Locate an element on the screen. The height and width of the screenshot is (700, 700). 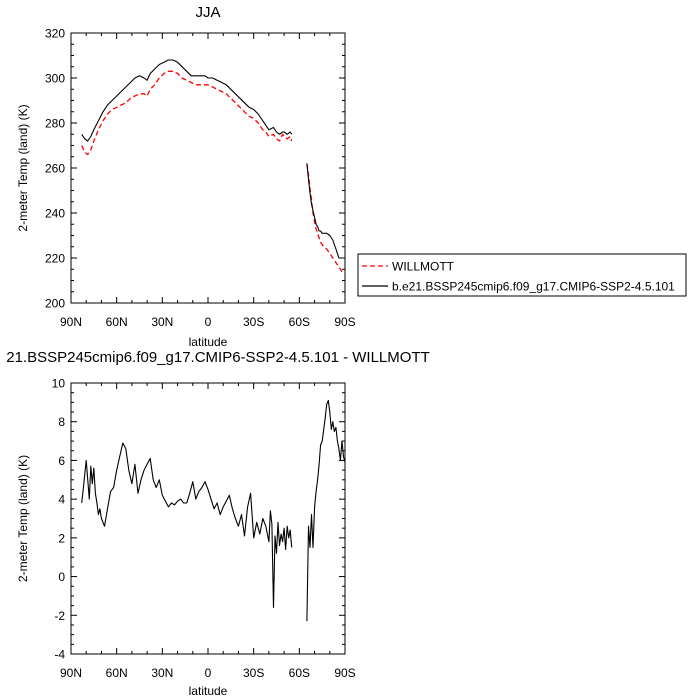
y-tick-label: 4 is located at coordinates (61, 500).